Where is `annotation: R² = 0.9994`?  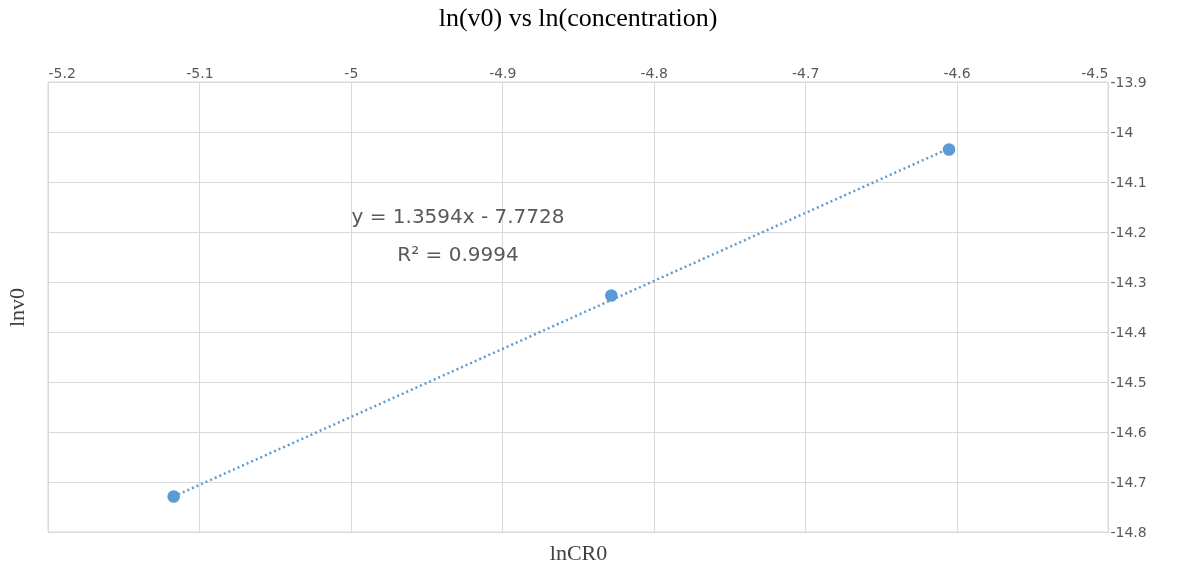
annotation: R² = 0.9994 is located at coordinates (458, 254).